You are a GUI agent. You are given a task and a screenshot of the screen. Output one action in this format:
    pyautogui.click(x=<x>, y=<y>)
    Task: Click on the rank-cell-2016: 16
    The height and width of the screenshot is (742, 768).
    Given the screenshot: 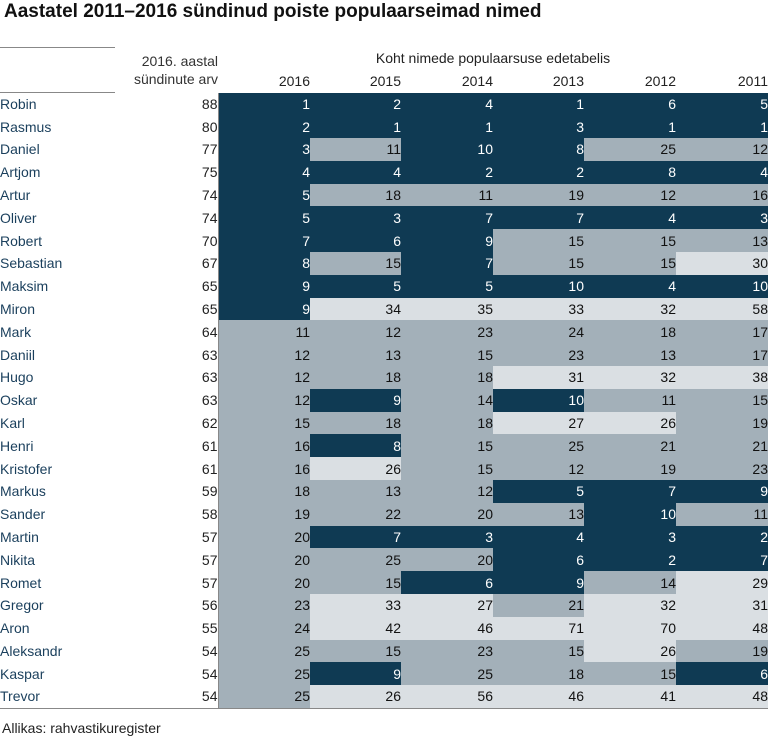 What is the action you would take?
    pyautogui.click(x=263, y=469)
    